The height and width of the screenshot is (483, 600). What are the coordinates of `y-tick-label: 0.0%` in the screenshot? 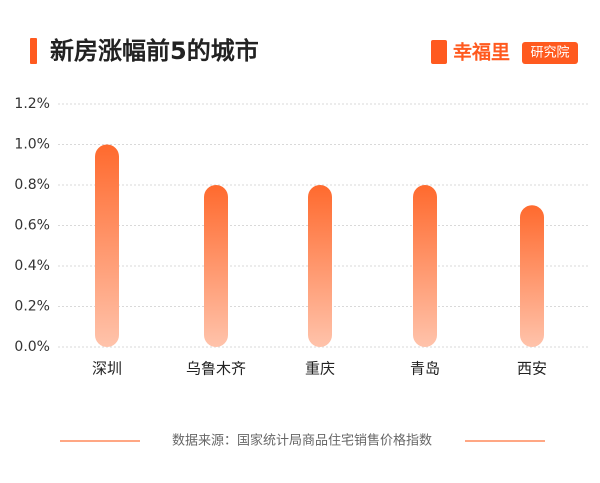 It's located at (32, 347).